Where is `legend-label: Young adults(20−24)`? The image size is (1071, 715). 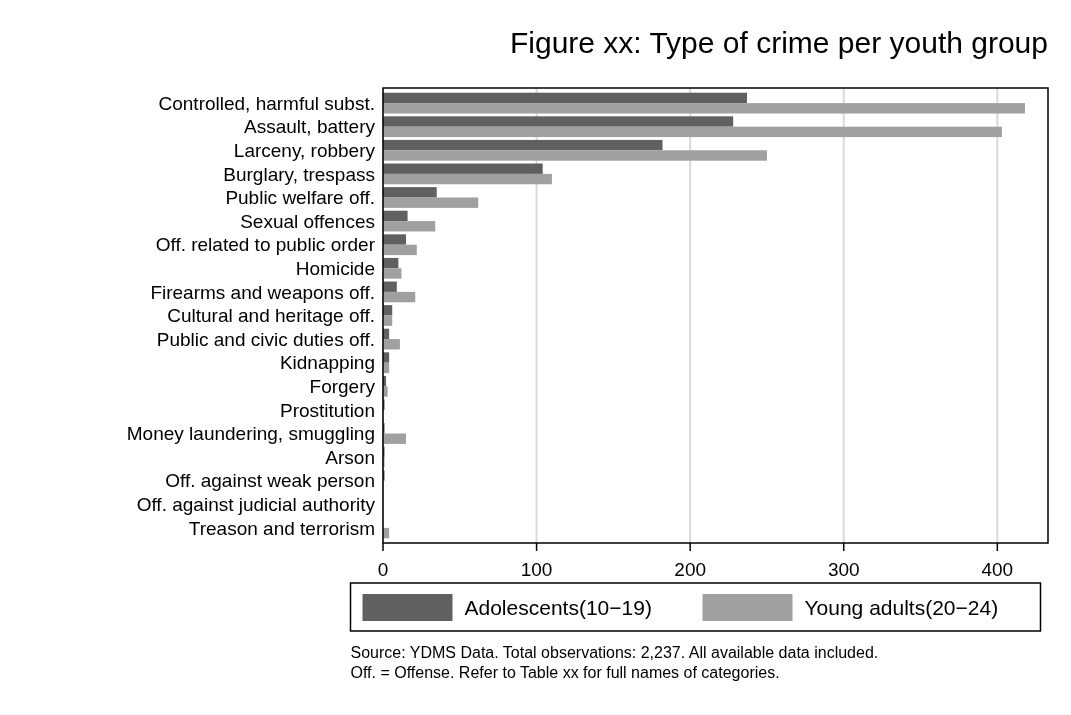
legend-label: Young adults(20−24) is located at coordinates (901, 607).